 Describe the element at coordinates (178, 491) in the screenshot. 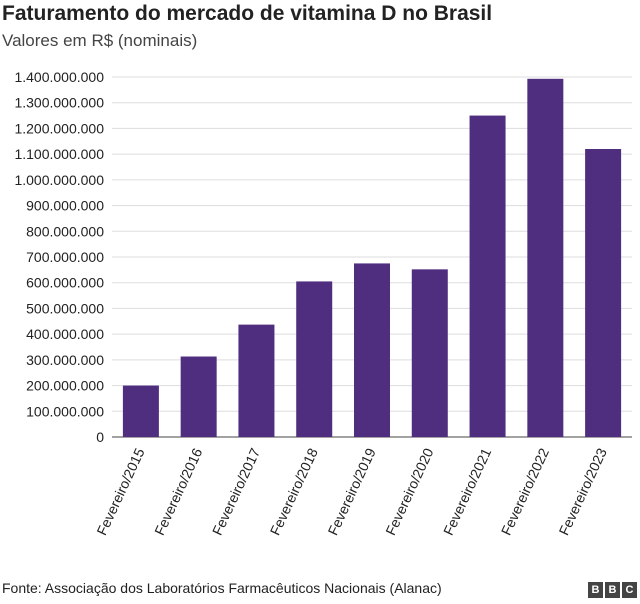

I see `x-tick-label: Fevereiro/2016` at that location.